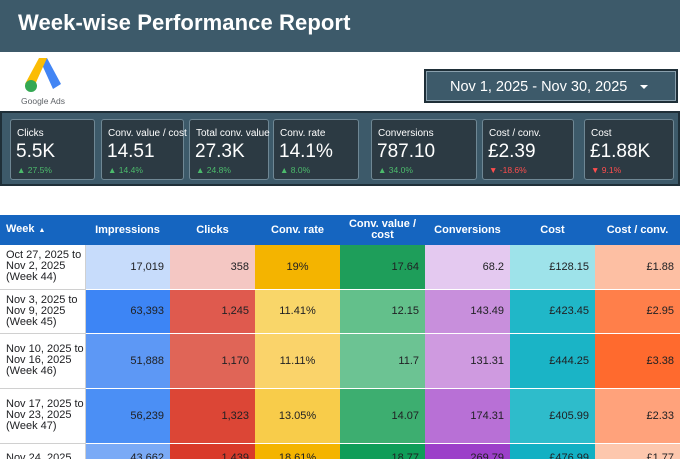  What do you see at coordinates (43, 267) in the screenshot?
I see `week-cell: Oct 27, 2025 to Nov 2, 2025 (Week 44)` at bounding box center [43, 267].